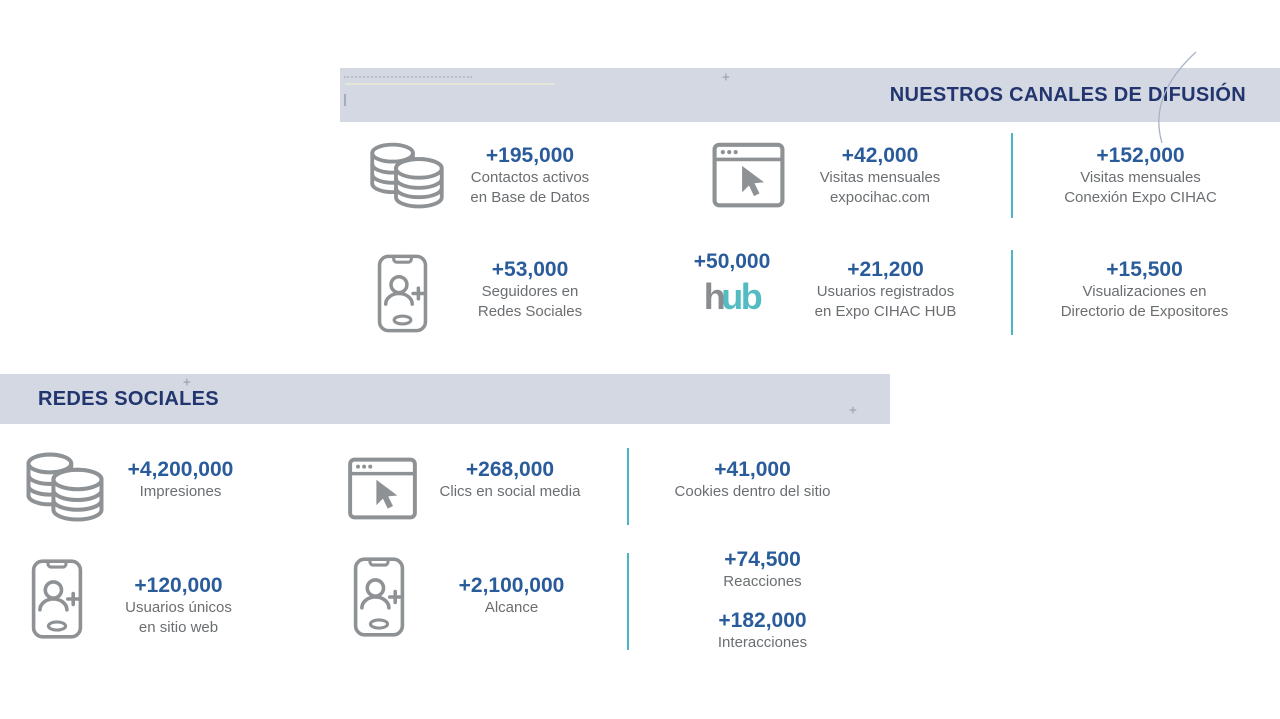 The width and height of the screenshot is (1280, 719). I want to click on stat-label: Conexión Expo CIHAC, so click(1140, 197).